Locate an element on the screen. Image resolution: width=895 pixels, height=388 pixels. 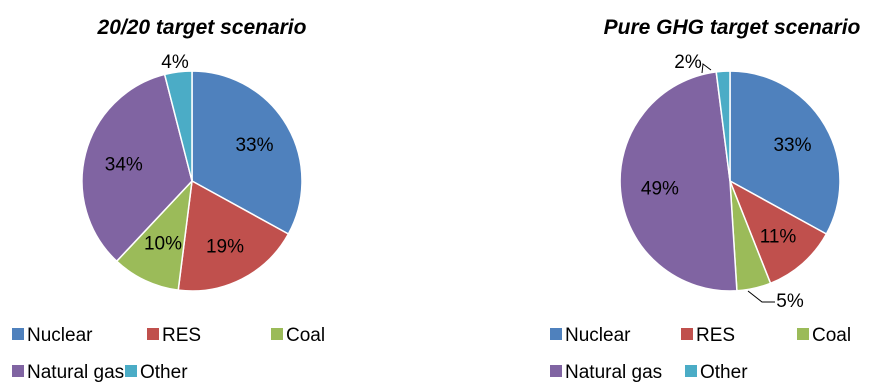
data-label-res: 19% is located at coordinates (225, 247).